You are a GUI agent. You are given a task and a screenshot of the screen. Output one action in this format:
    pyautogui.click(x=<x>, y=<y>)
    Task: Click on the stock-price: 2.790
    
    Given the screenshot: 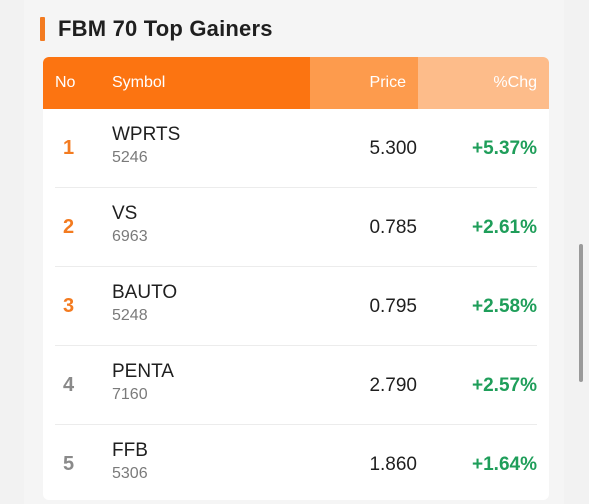 What is the action you would take?
    pyautogui.click(x=393, y=385)
    